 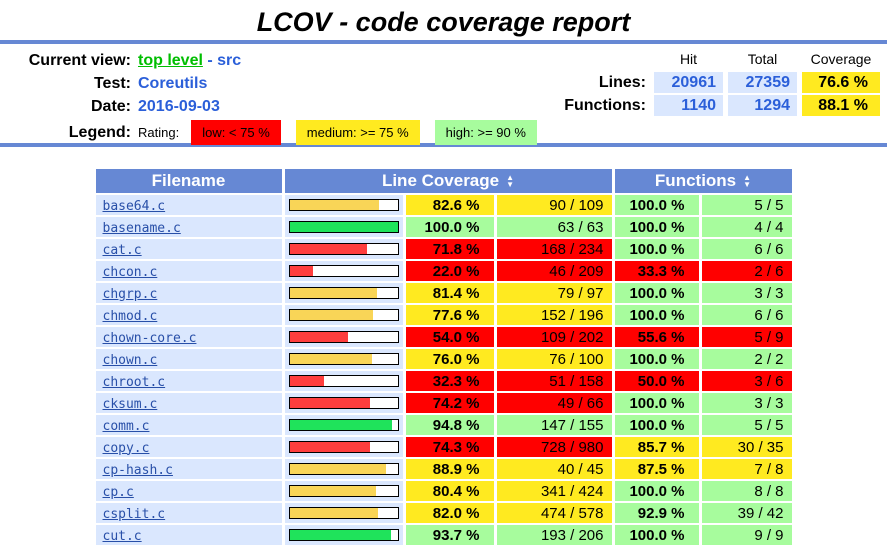 I want to click on functions-total-value: 1294, so click(x=762, y=105).